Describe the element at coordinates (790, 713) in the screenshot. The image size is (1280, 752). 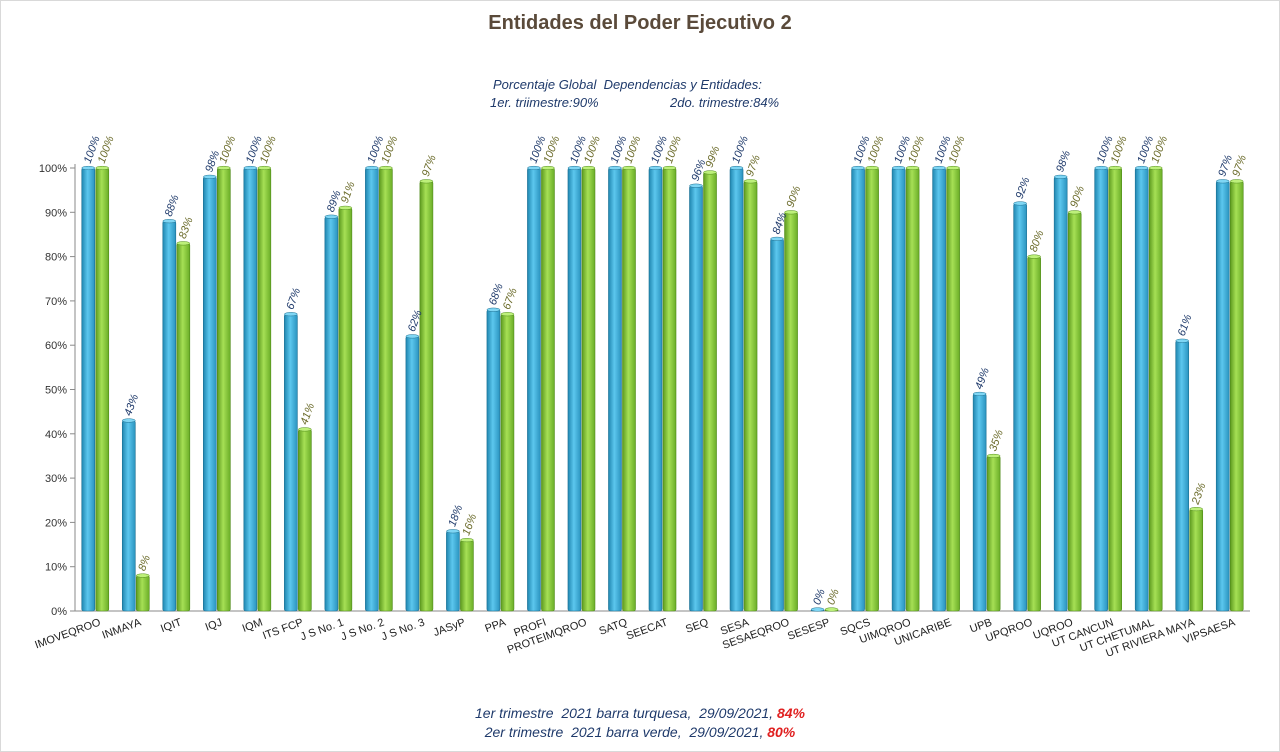
I see `footer-line-1-pct: 84%` at that location.